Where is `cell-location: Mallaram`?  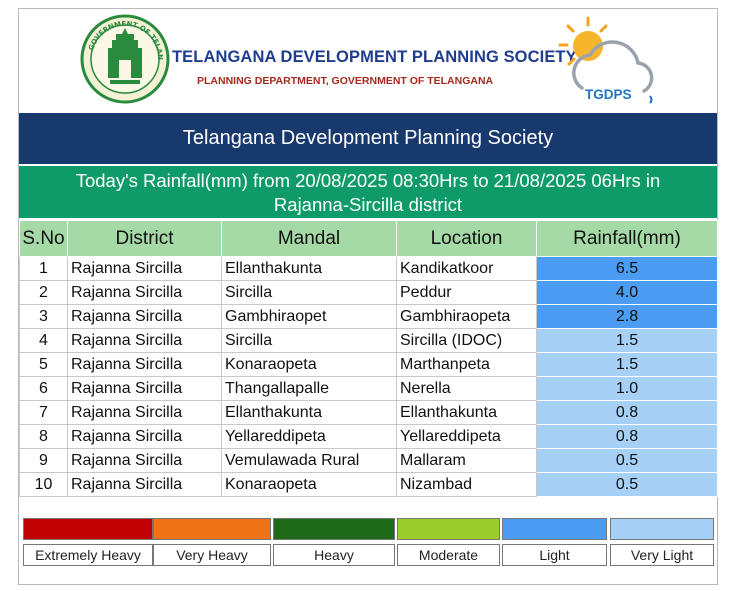
cell-location: Mallaram is located at coordinates (466, 460).